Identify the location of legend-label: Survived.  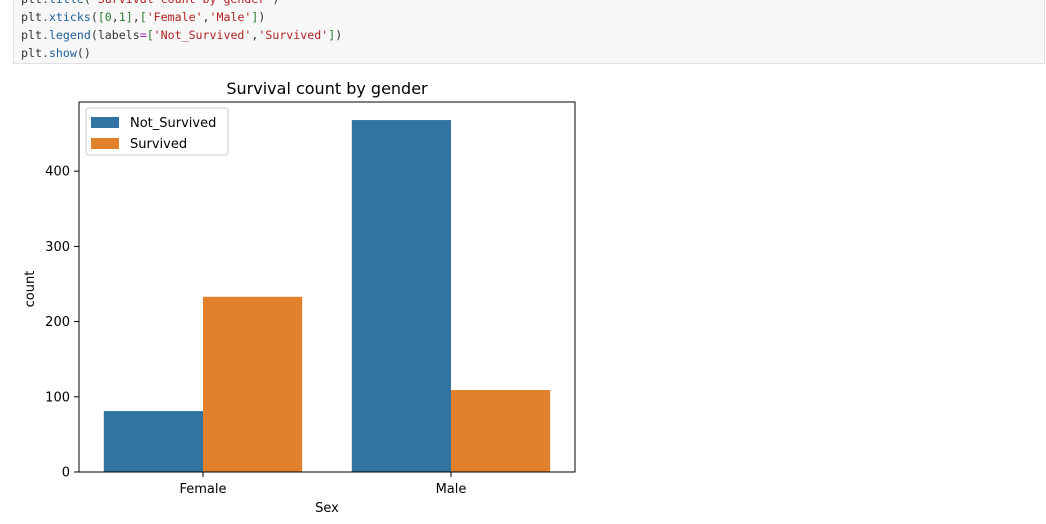
(158, 144).